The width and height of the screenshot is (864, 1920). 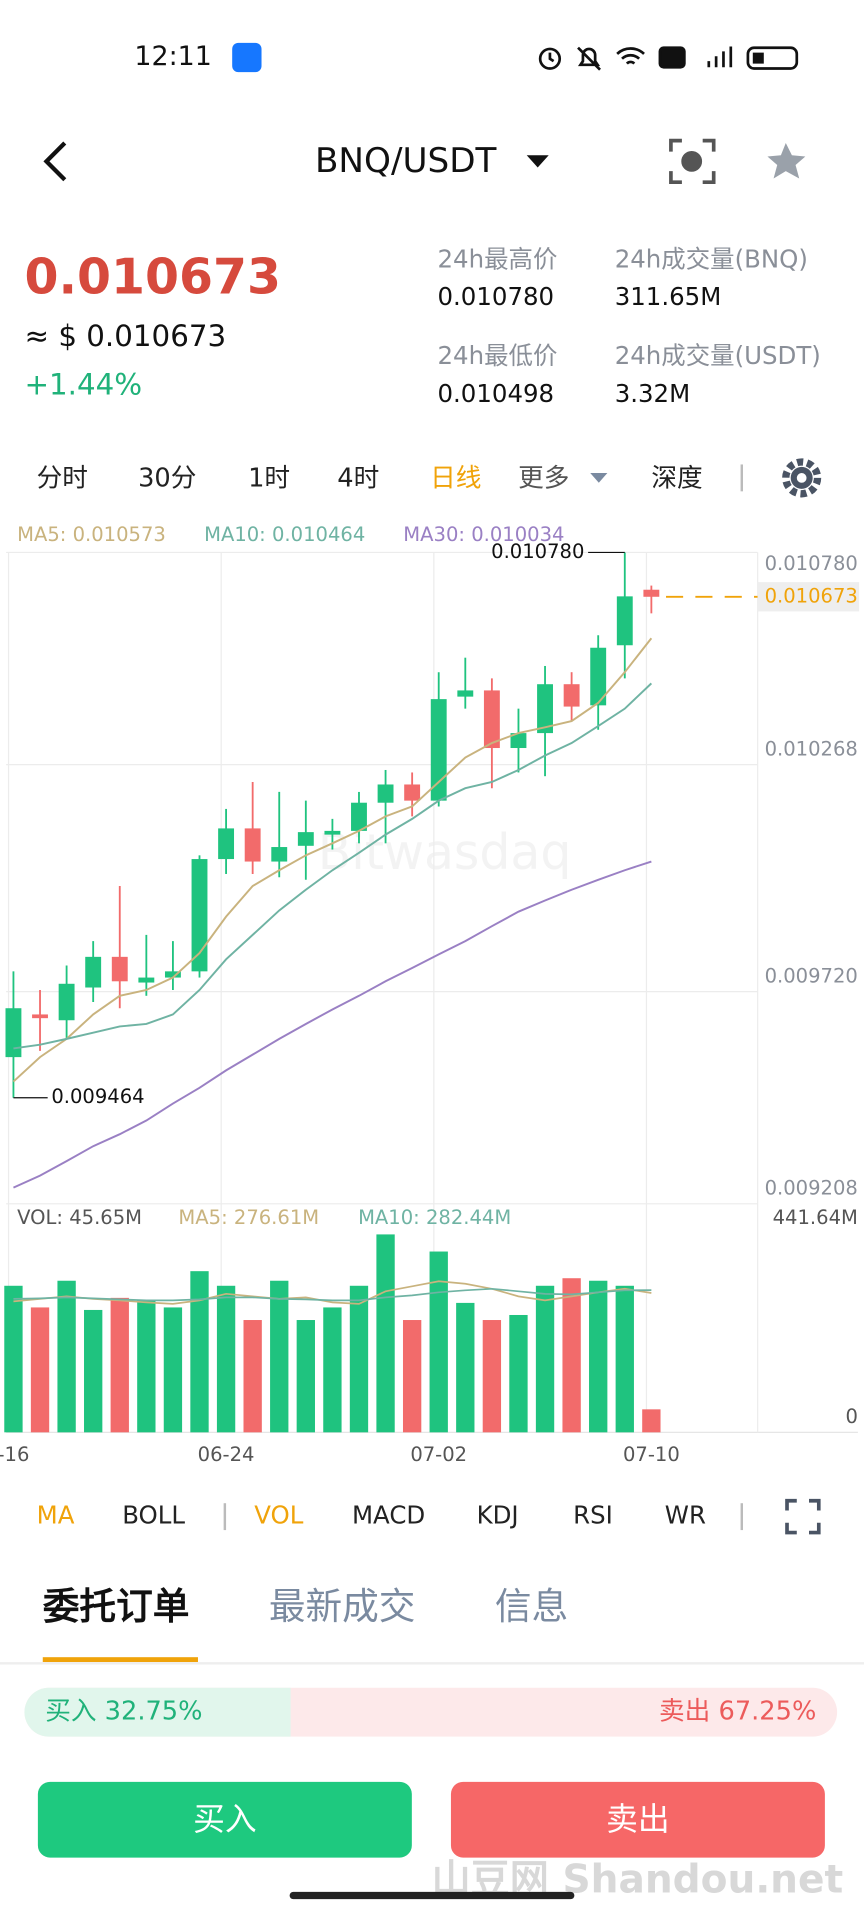 I want to click on buy-button, so click(x=224, y=1819).